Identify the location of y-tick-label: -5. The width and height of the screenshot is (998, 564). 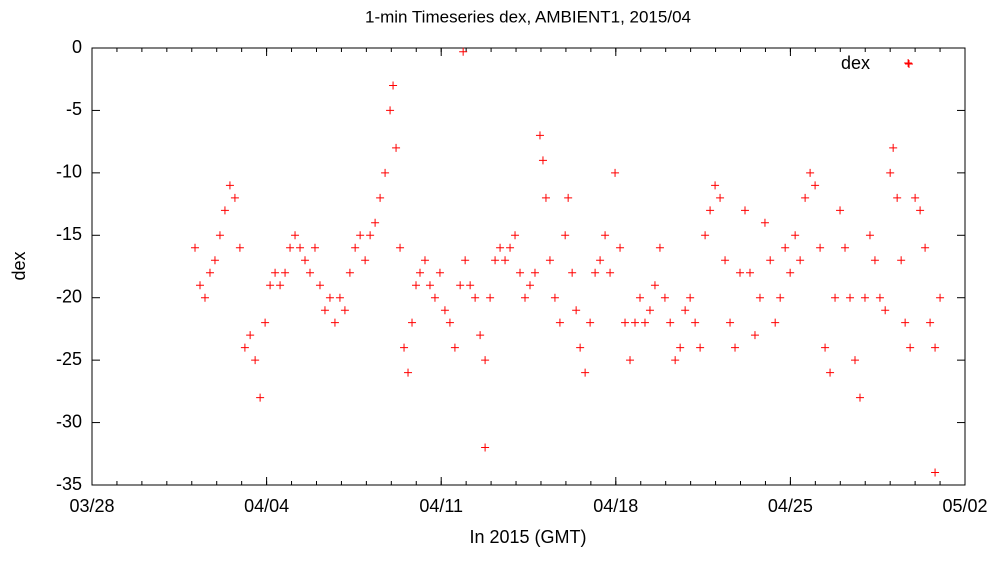
(74, 109).